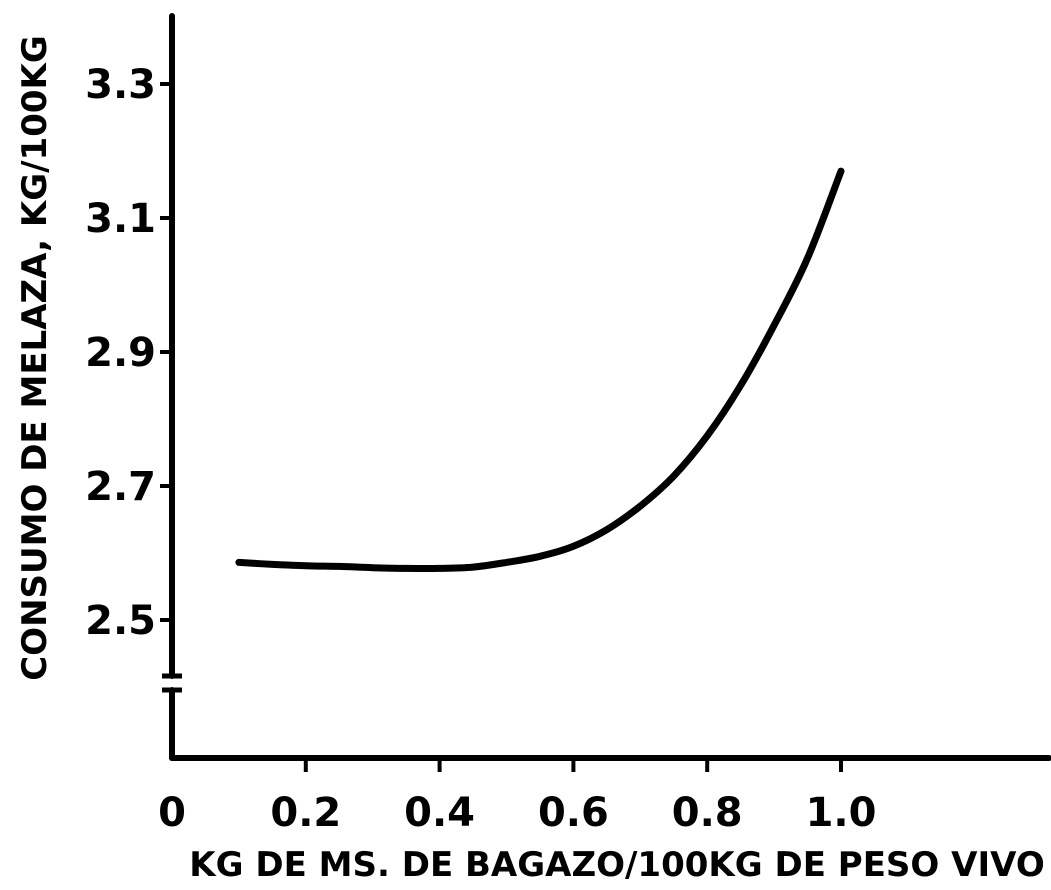 This screenshot has height=890, width=1051. I want to click on x-tick-label: 1.0, so click(841, 813).